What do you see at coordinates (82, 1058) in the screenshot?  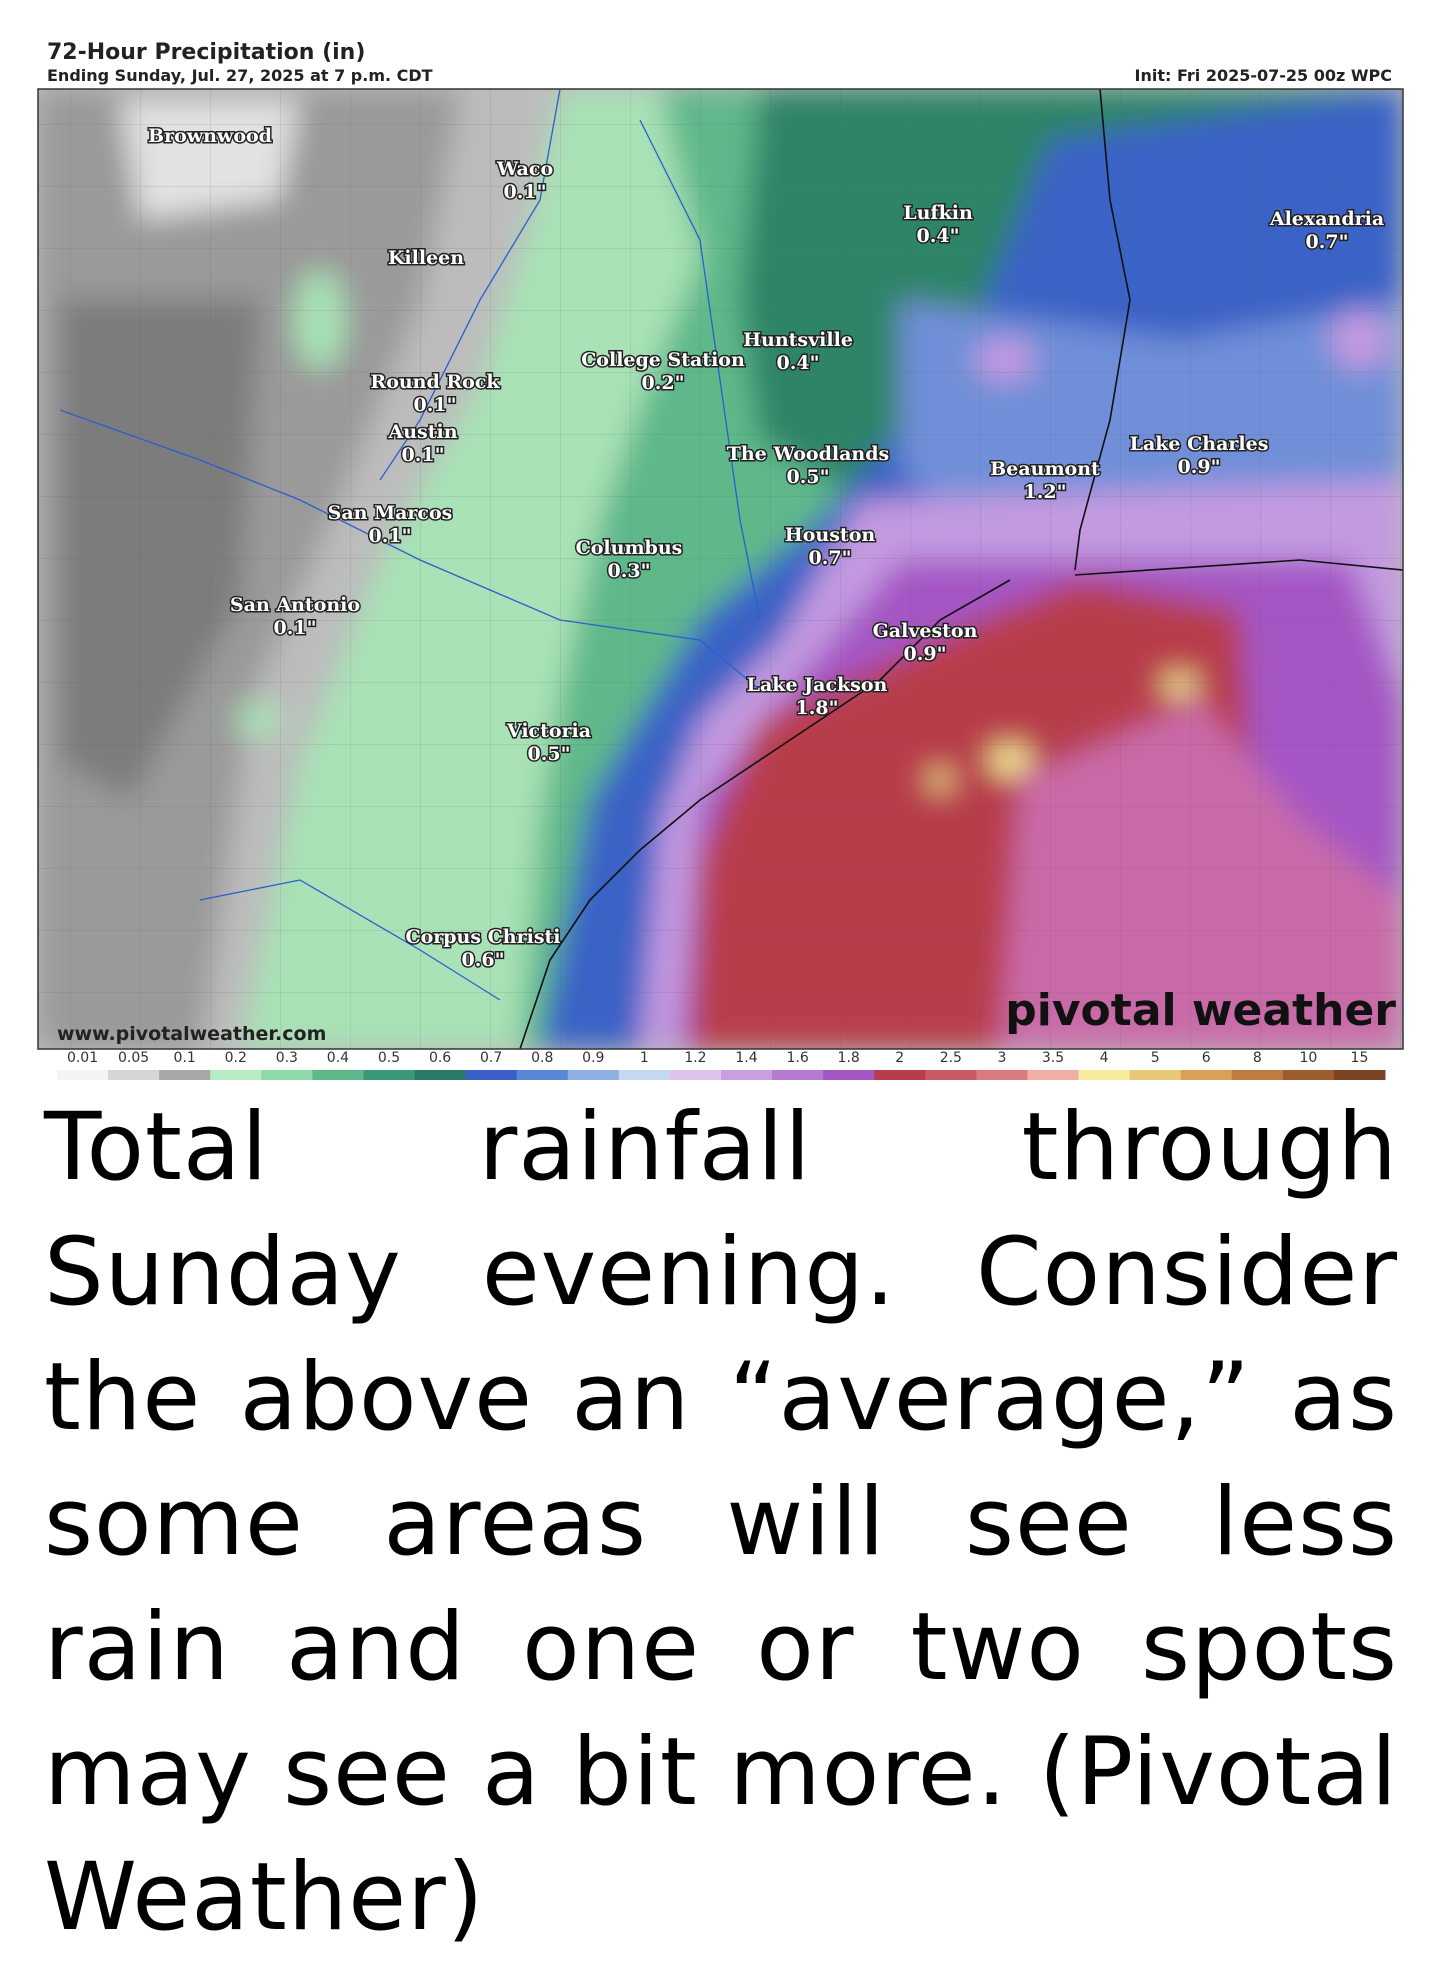 I see `scale-tick-label: 0.01` at bounding box center [82, 1058].